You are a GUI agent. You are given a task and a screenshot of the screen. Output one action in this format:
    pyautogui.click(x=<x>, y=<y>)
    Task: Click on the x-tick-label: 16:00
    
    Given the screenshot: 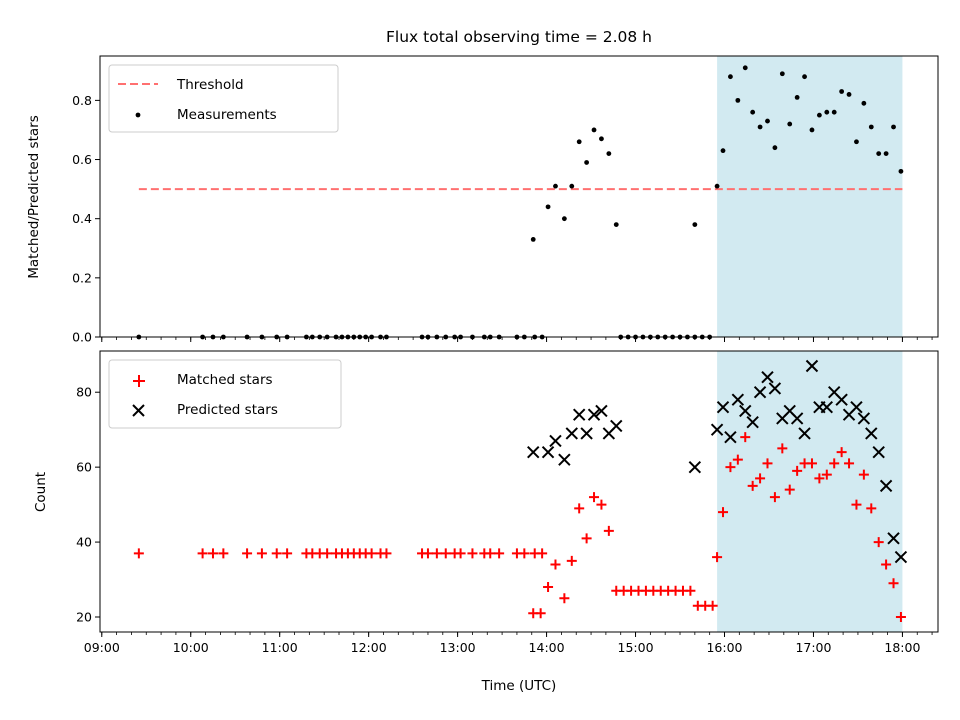 What is the action you would take?
    pyautogui.click(x=724, y=647)
    